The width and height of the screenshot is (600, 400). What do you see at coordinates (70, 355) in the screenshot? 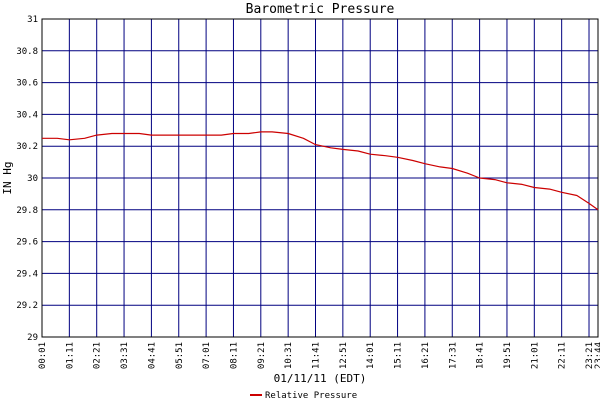
I see `x-tick-label: 01:11` at bounding box center [70, 355].